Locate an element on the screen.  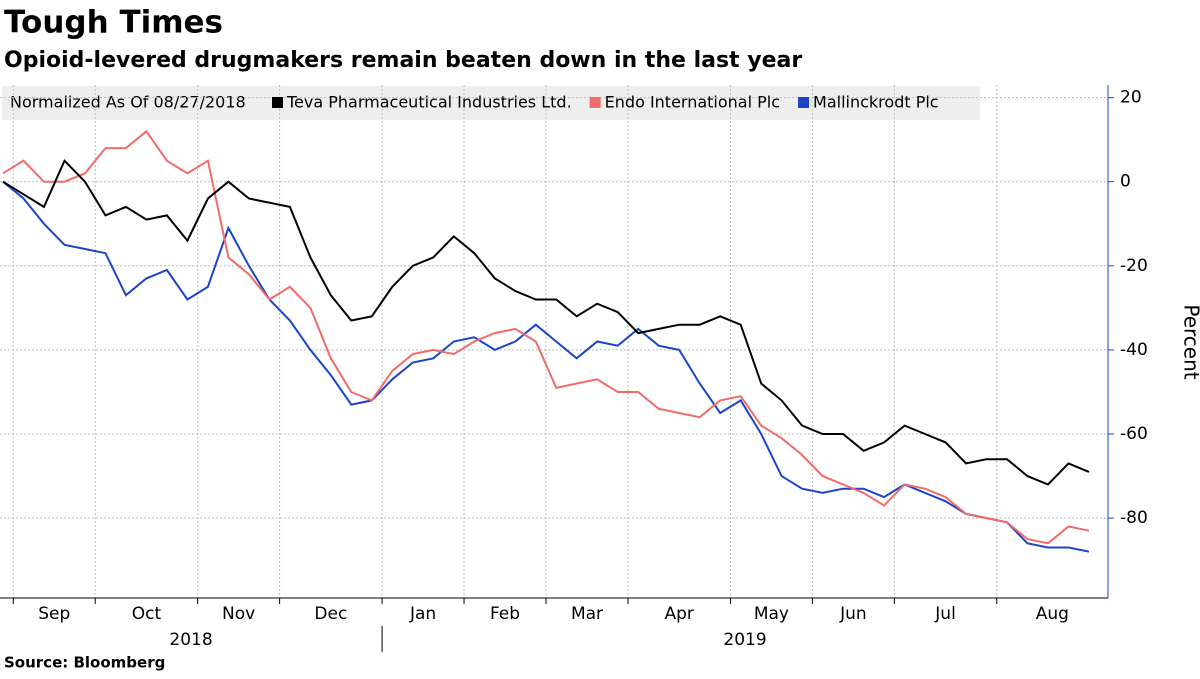
y-tick-label: -40 is located at coordinates (1134, 350).